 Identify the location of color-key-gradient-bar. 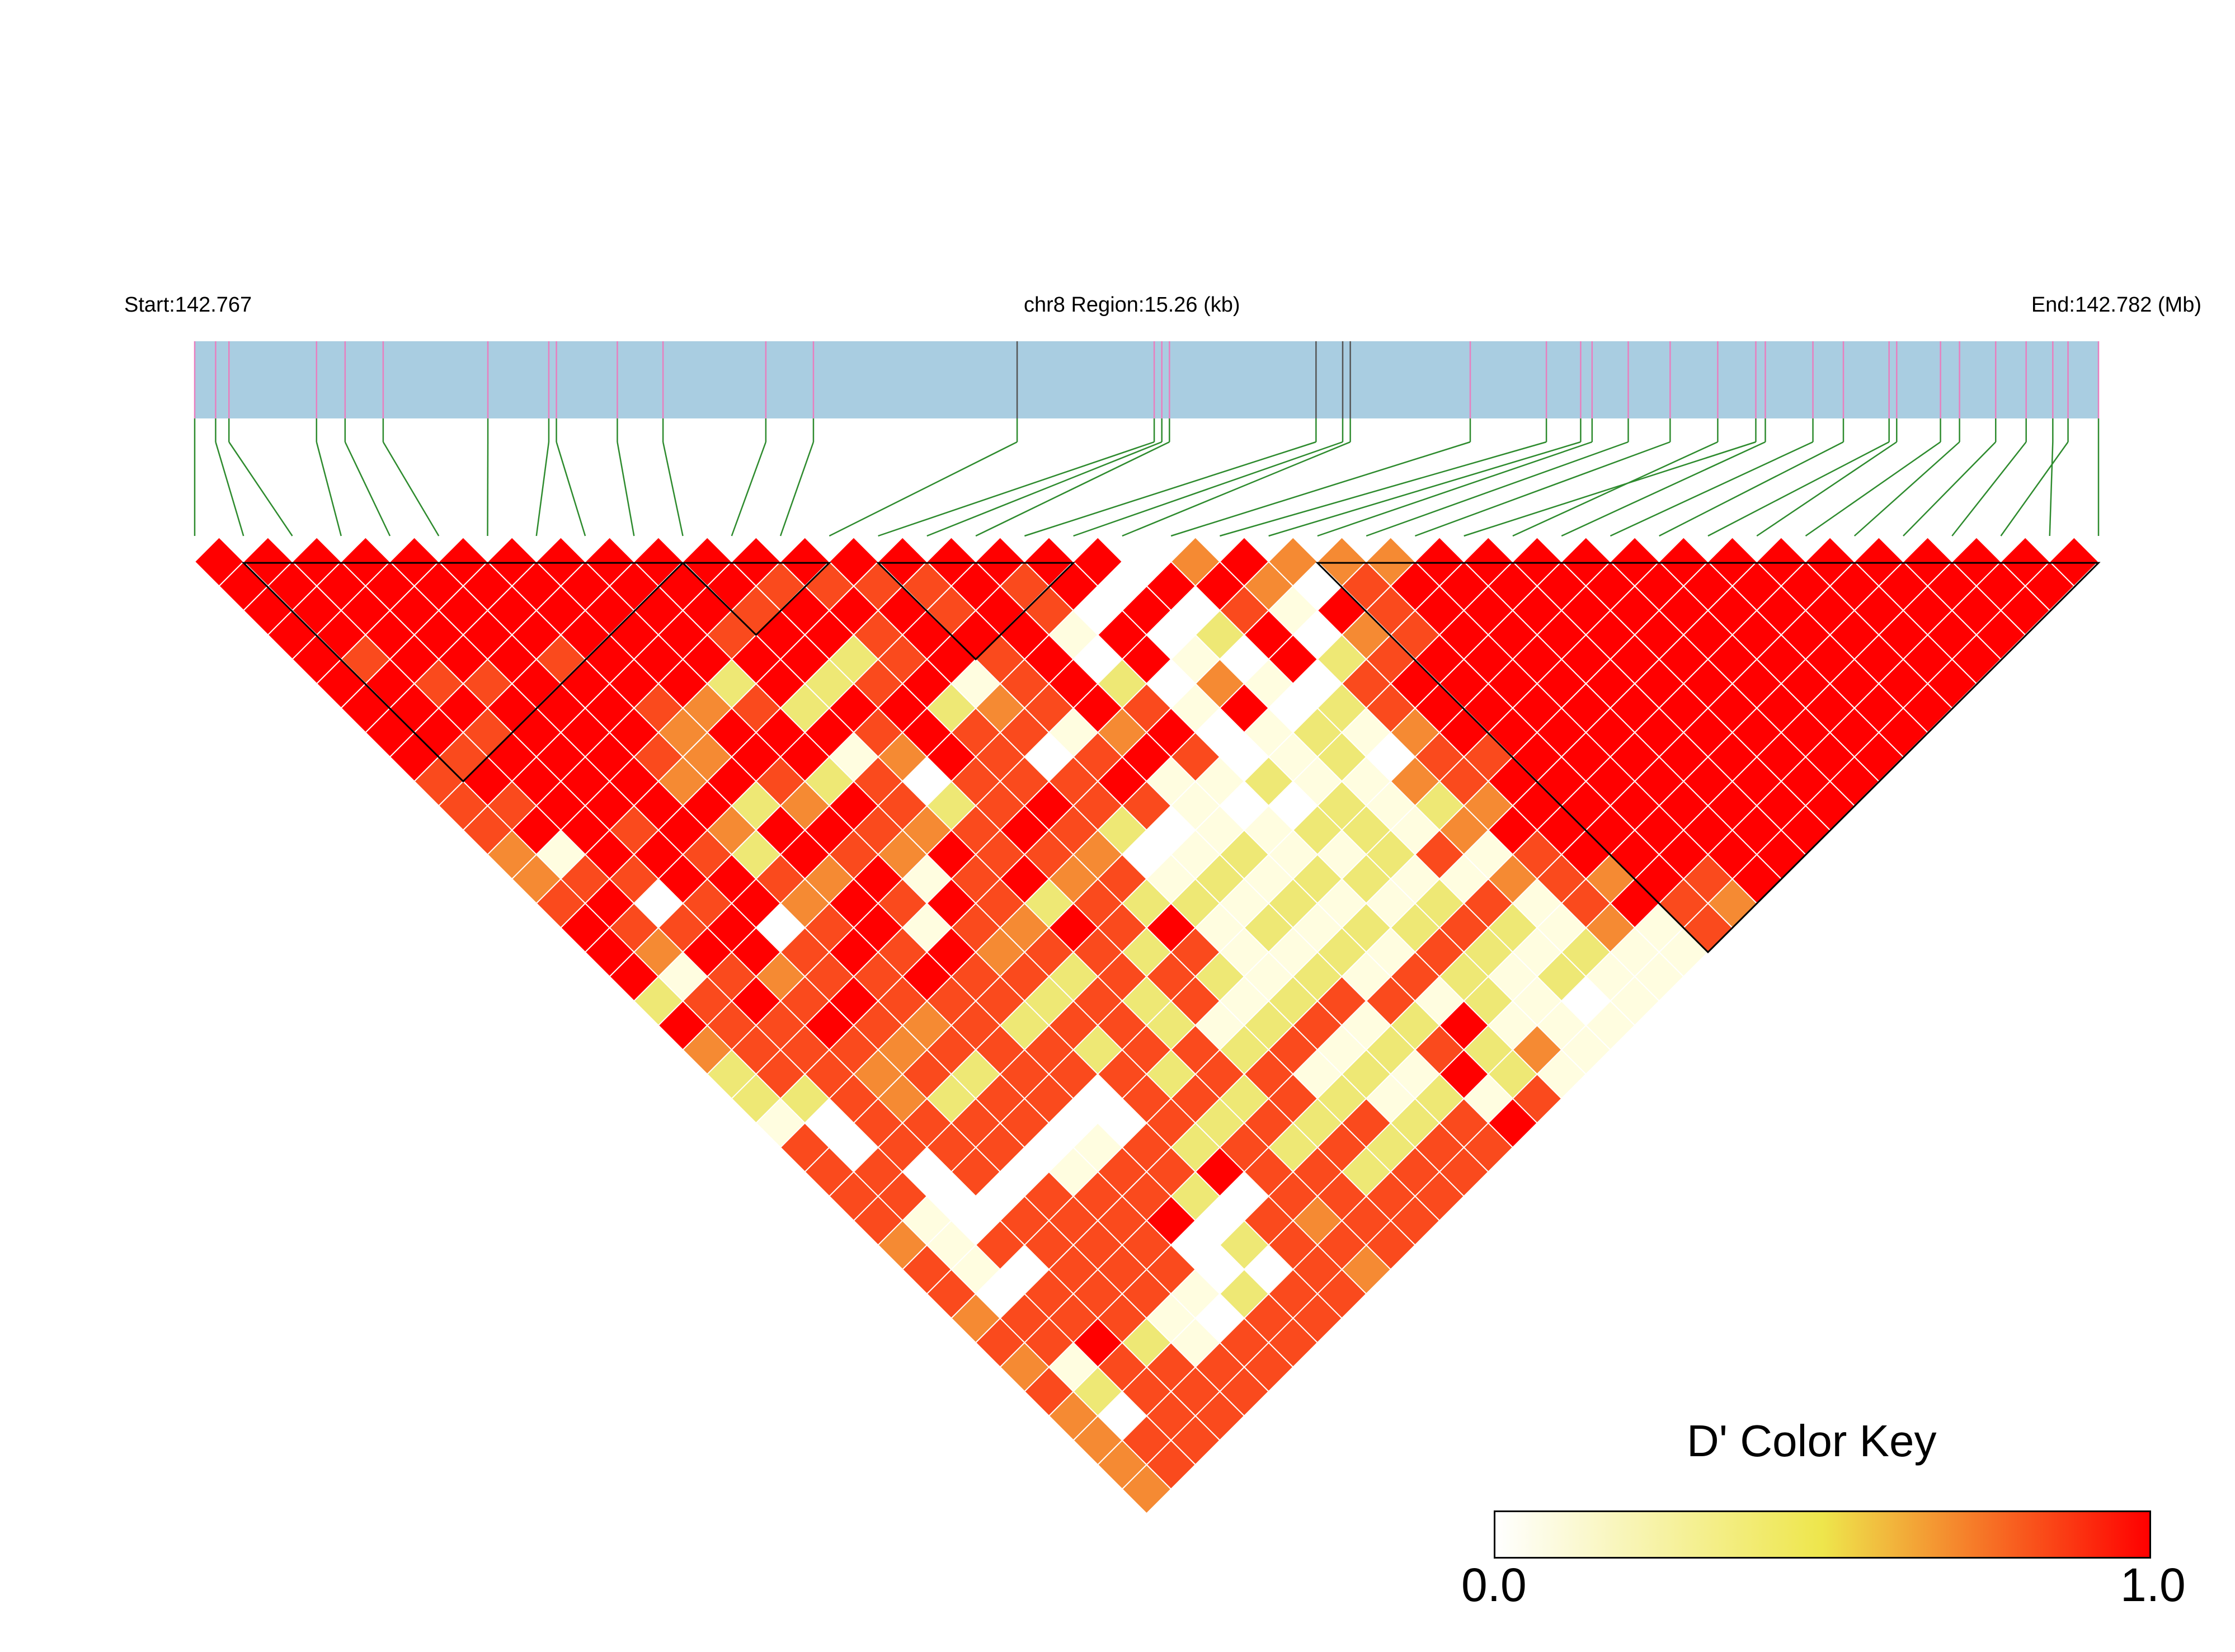
(1822, 1535).